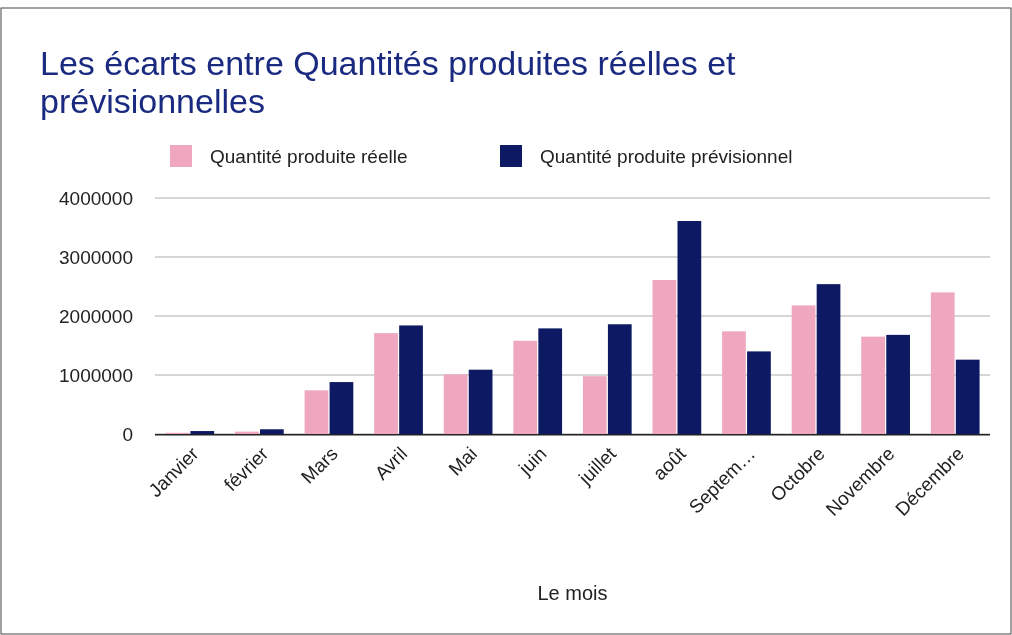 The height and width of the screenshot is (635, 1012). I want to click on y-tick-label: 4000000, so click(96, 198).